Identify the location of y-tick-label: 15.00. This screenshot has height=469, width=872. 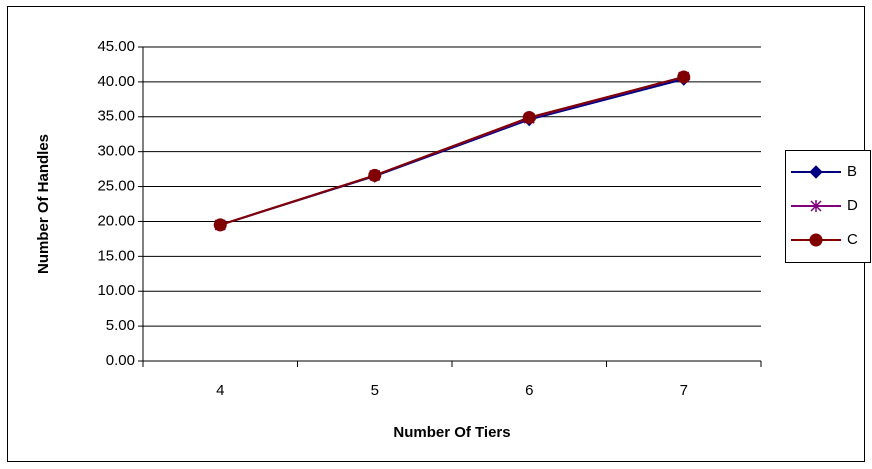
(116, 255).